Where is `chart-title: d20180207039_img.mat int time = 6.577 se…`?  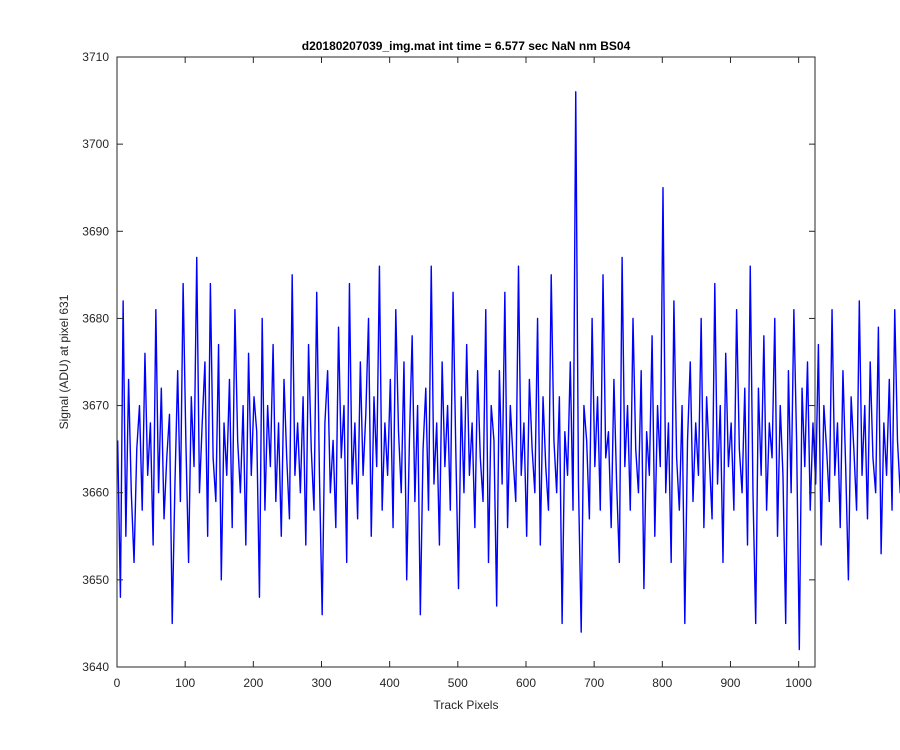
chart-title: d20180207039_img.mat int time = 6.577 se… is located at coordinates (466, 46).